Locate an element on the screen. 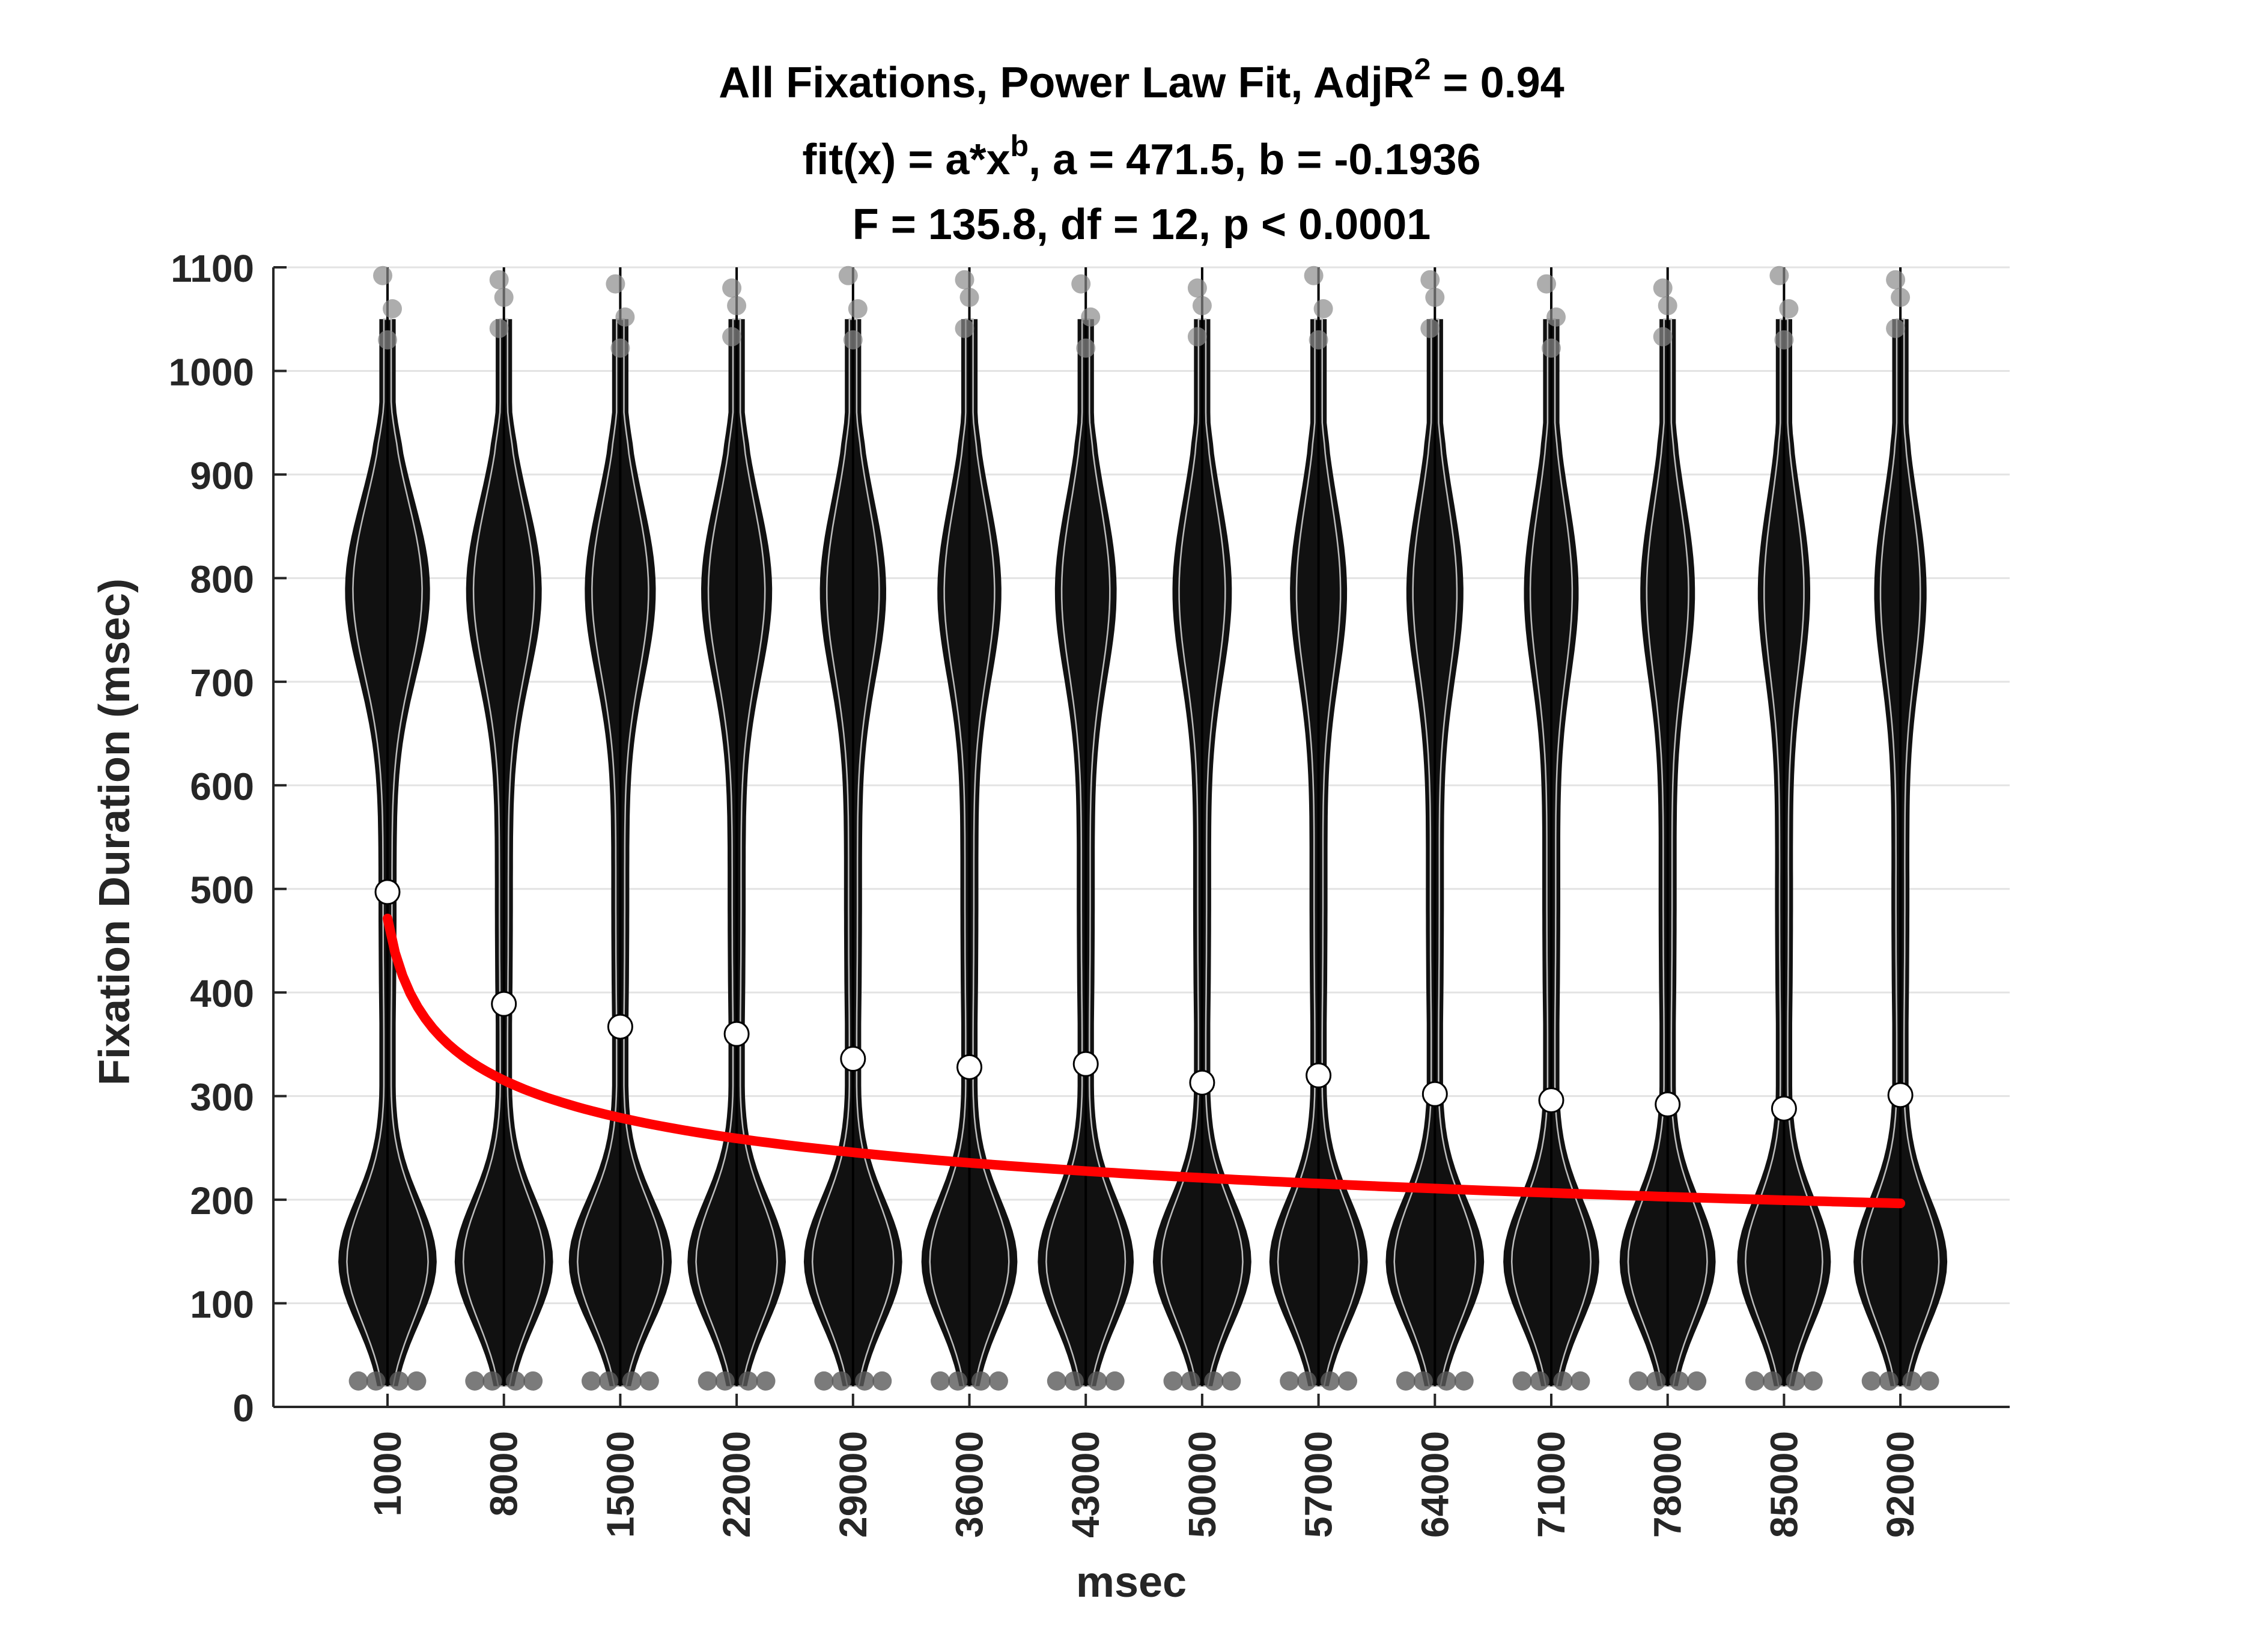 The height and width of the screenshot is (1652, 2253). x-axis-label: msec is located at coordinates (1131, 1582).